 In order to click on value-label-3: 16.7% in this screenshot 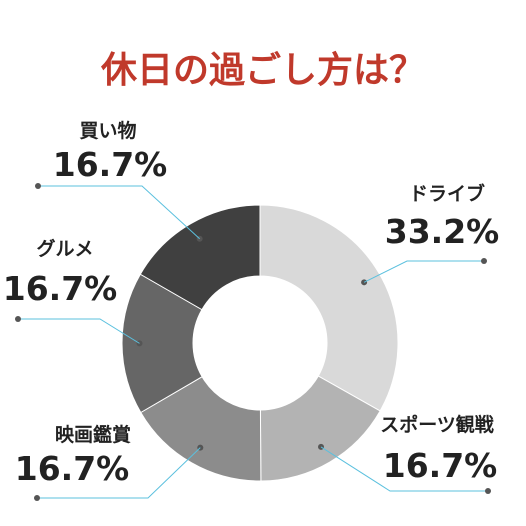, I will do `click(72, 468)`.